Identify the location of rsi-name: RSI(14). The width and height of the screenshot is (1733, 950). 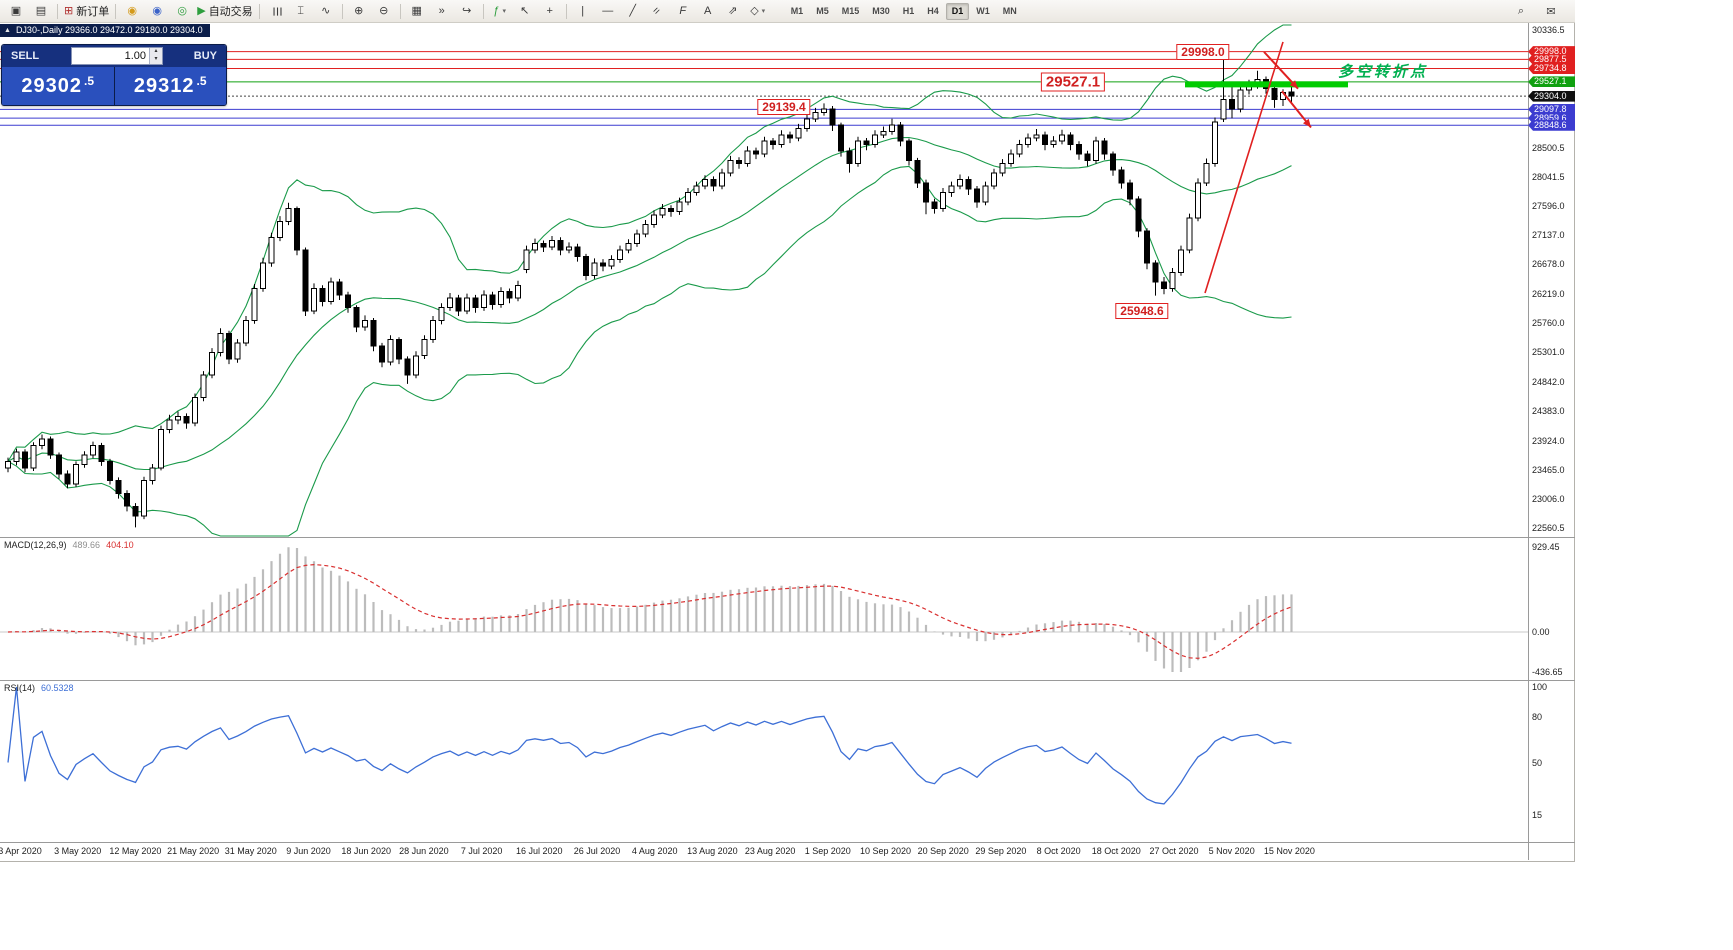
(20, 688).